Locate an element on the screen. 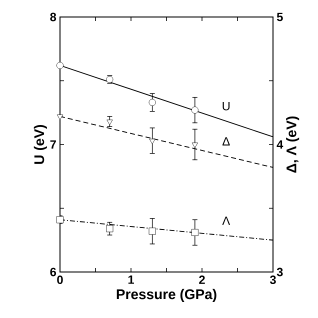  y2-axis-title: Δ, Λ (eV) is located at coordinates (293, 144).